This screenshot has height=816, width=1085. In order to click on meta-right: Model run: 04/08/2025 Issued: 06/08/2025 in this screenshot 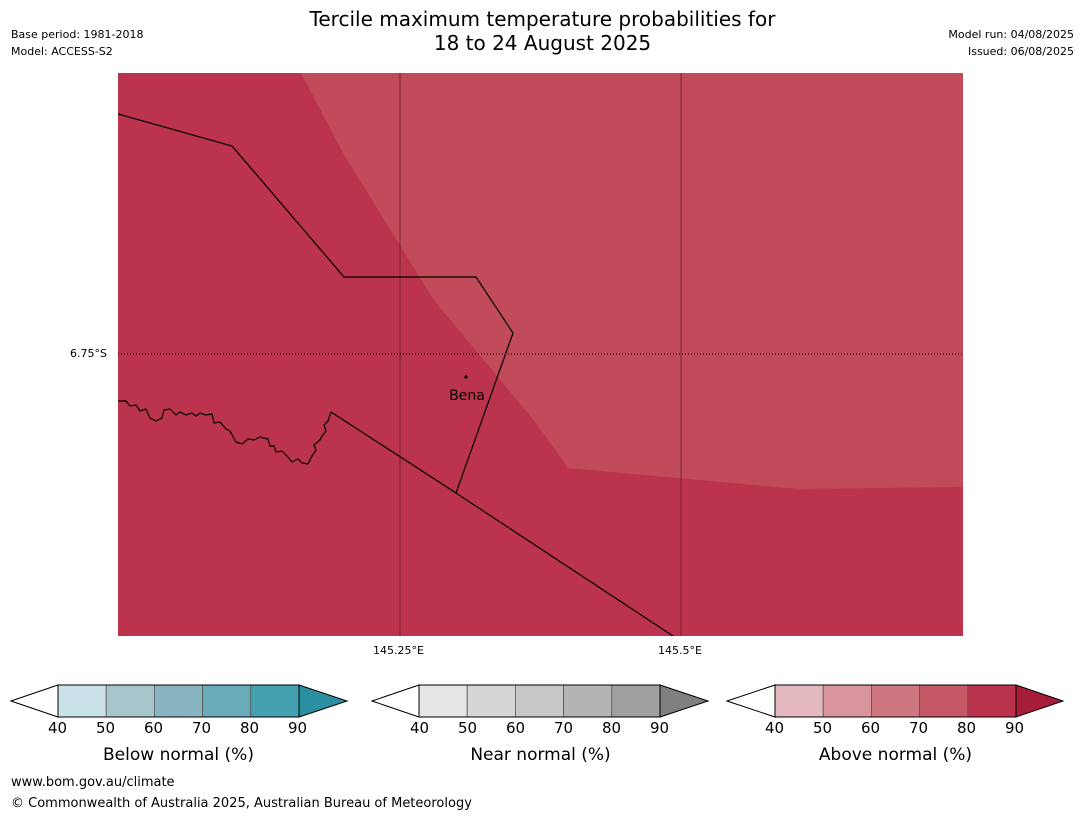, I will do `click(1011, 43)`.